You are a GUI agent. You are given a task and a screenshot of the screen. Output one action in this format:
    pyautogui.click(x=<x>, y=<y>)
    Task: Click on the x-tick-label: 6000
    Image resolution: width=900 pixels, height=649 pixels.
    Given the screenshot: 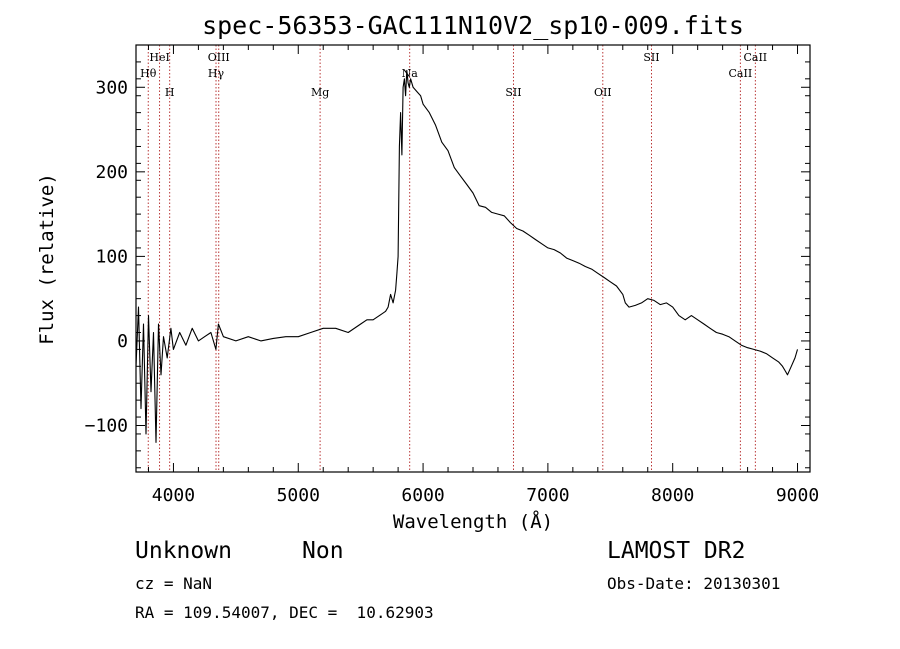 What is the action you would take?
    pyautogui.click(x=422, y=495)
    